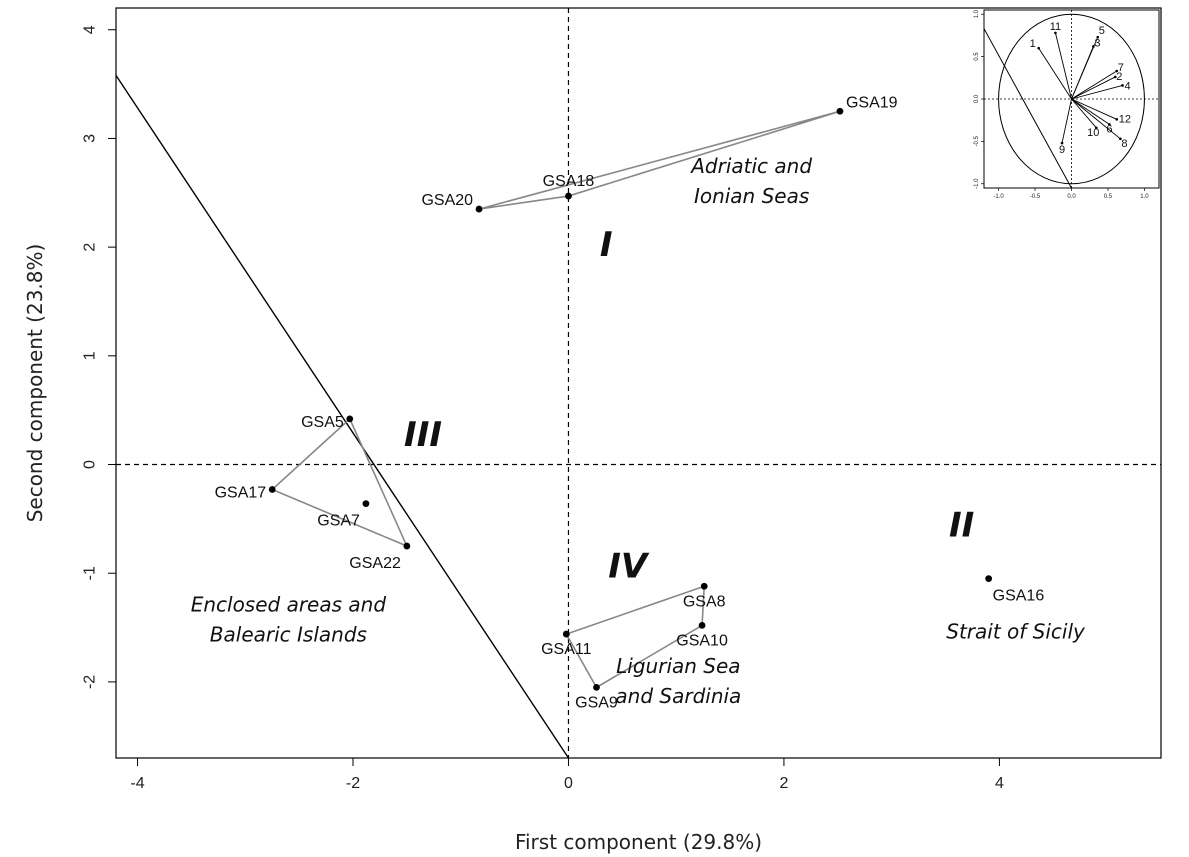 The image size is (1189, 857). I want to click on inset-vector-label-11: 11, so click(1055, 27).